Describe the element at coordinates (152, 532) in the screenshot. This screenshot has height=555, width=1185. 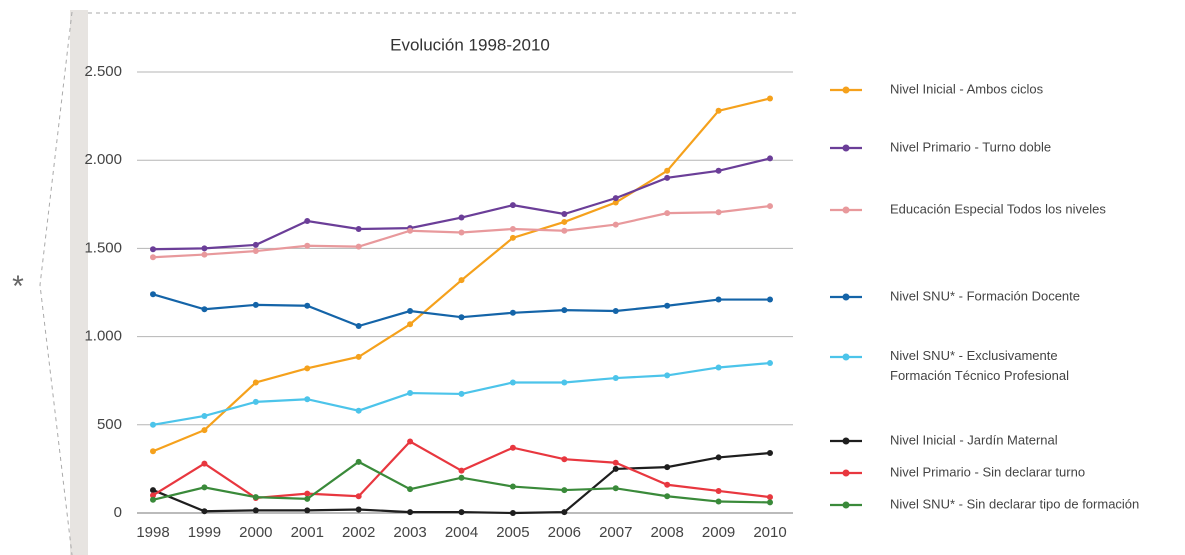
I see `x-tick-label: 1998` at that location.